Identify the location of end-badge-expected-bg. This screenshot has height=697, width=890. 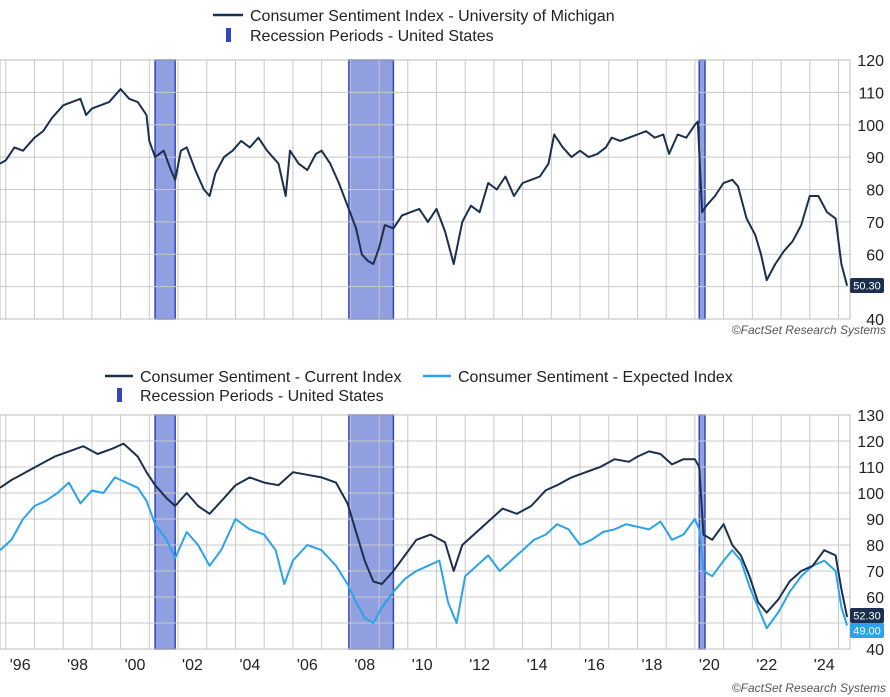
(867, 630).